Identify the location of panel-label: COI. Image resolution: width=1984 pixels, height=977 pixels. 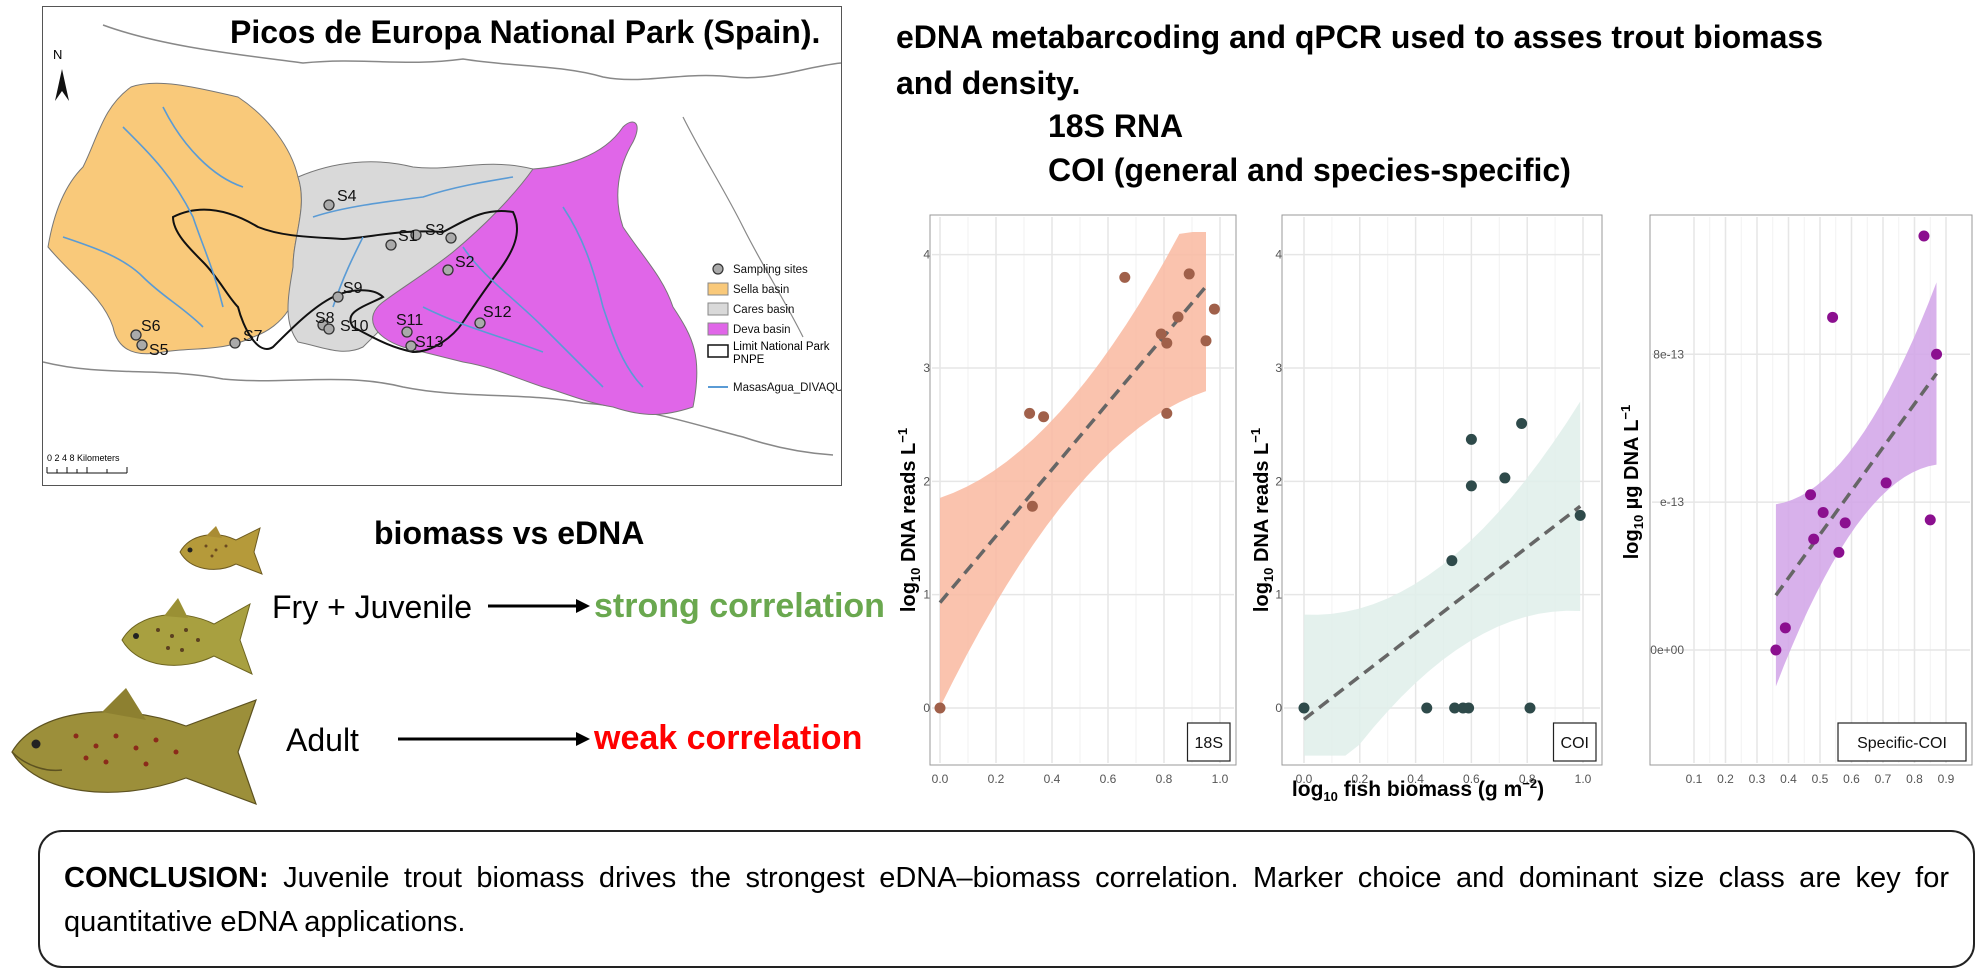
(1575, 743).